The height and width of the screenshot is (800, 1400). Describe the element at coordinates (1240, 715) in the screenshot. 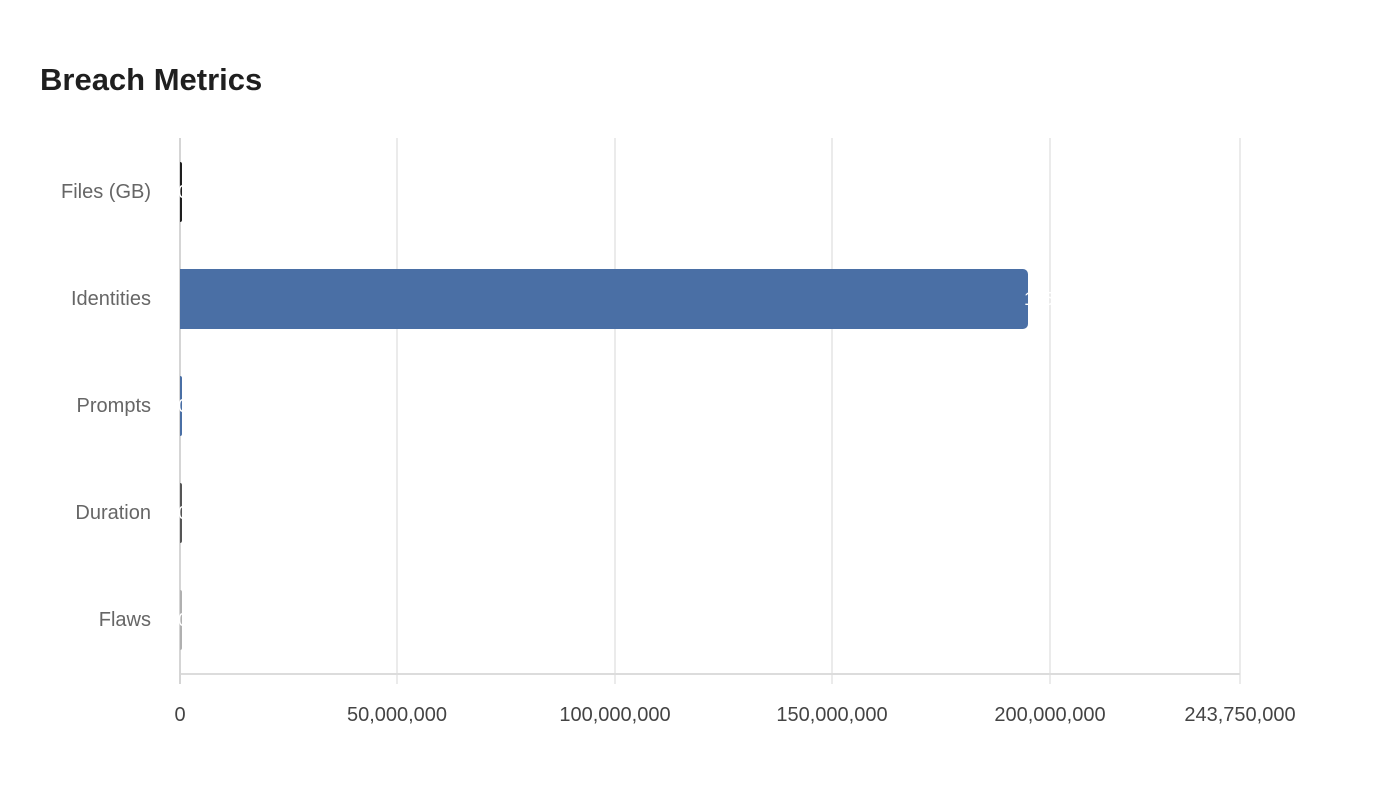

I see `x-tick-label: 243,750,000` at that location.